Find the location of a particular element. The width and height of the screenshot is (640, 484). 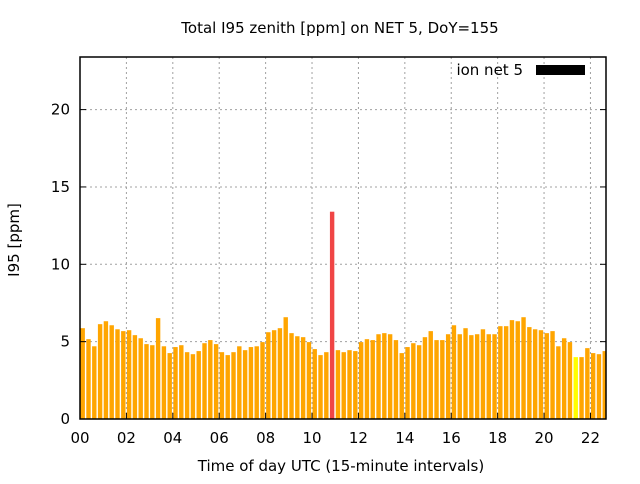

x-tick-label: 08 is located at coordinates (265, 438).